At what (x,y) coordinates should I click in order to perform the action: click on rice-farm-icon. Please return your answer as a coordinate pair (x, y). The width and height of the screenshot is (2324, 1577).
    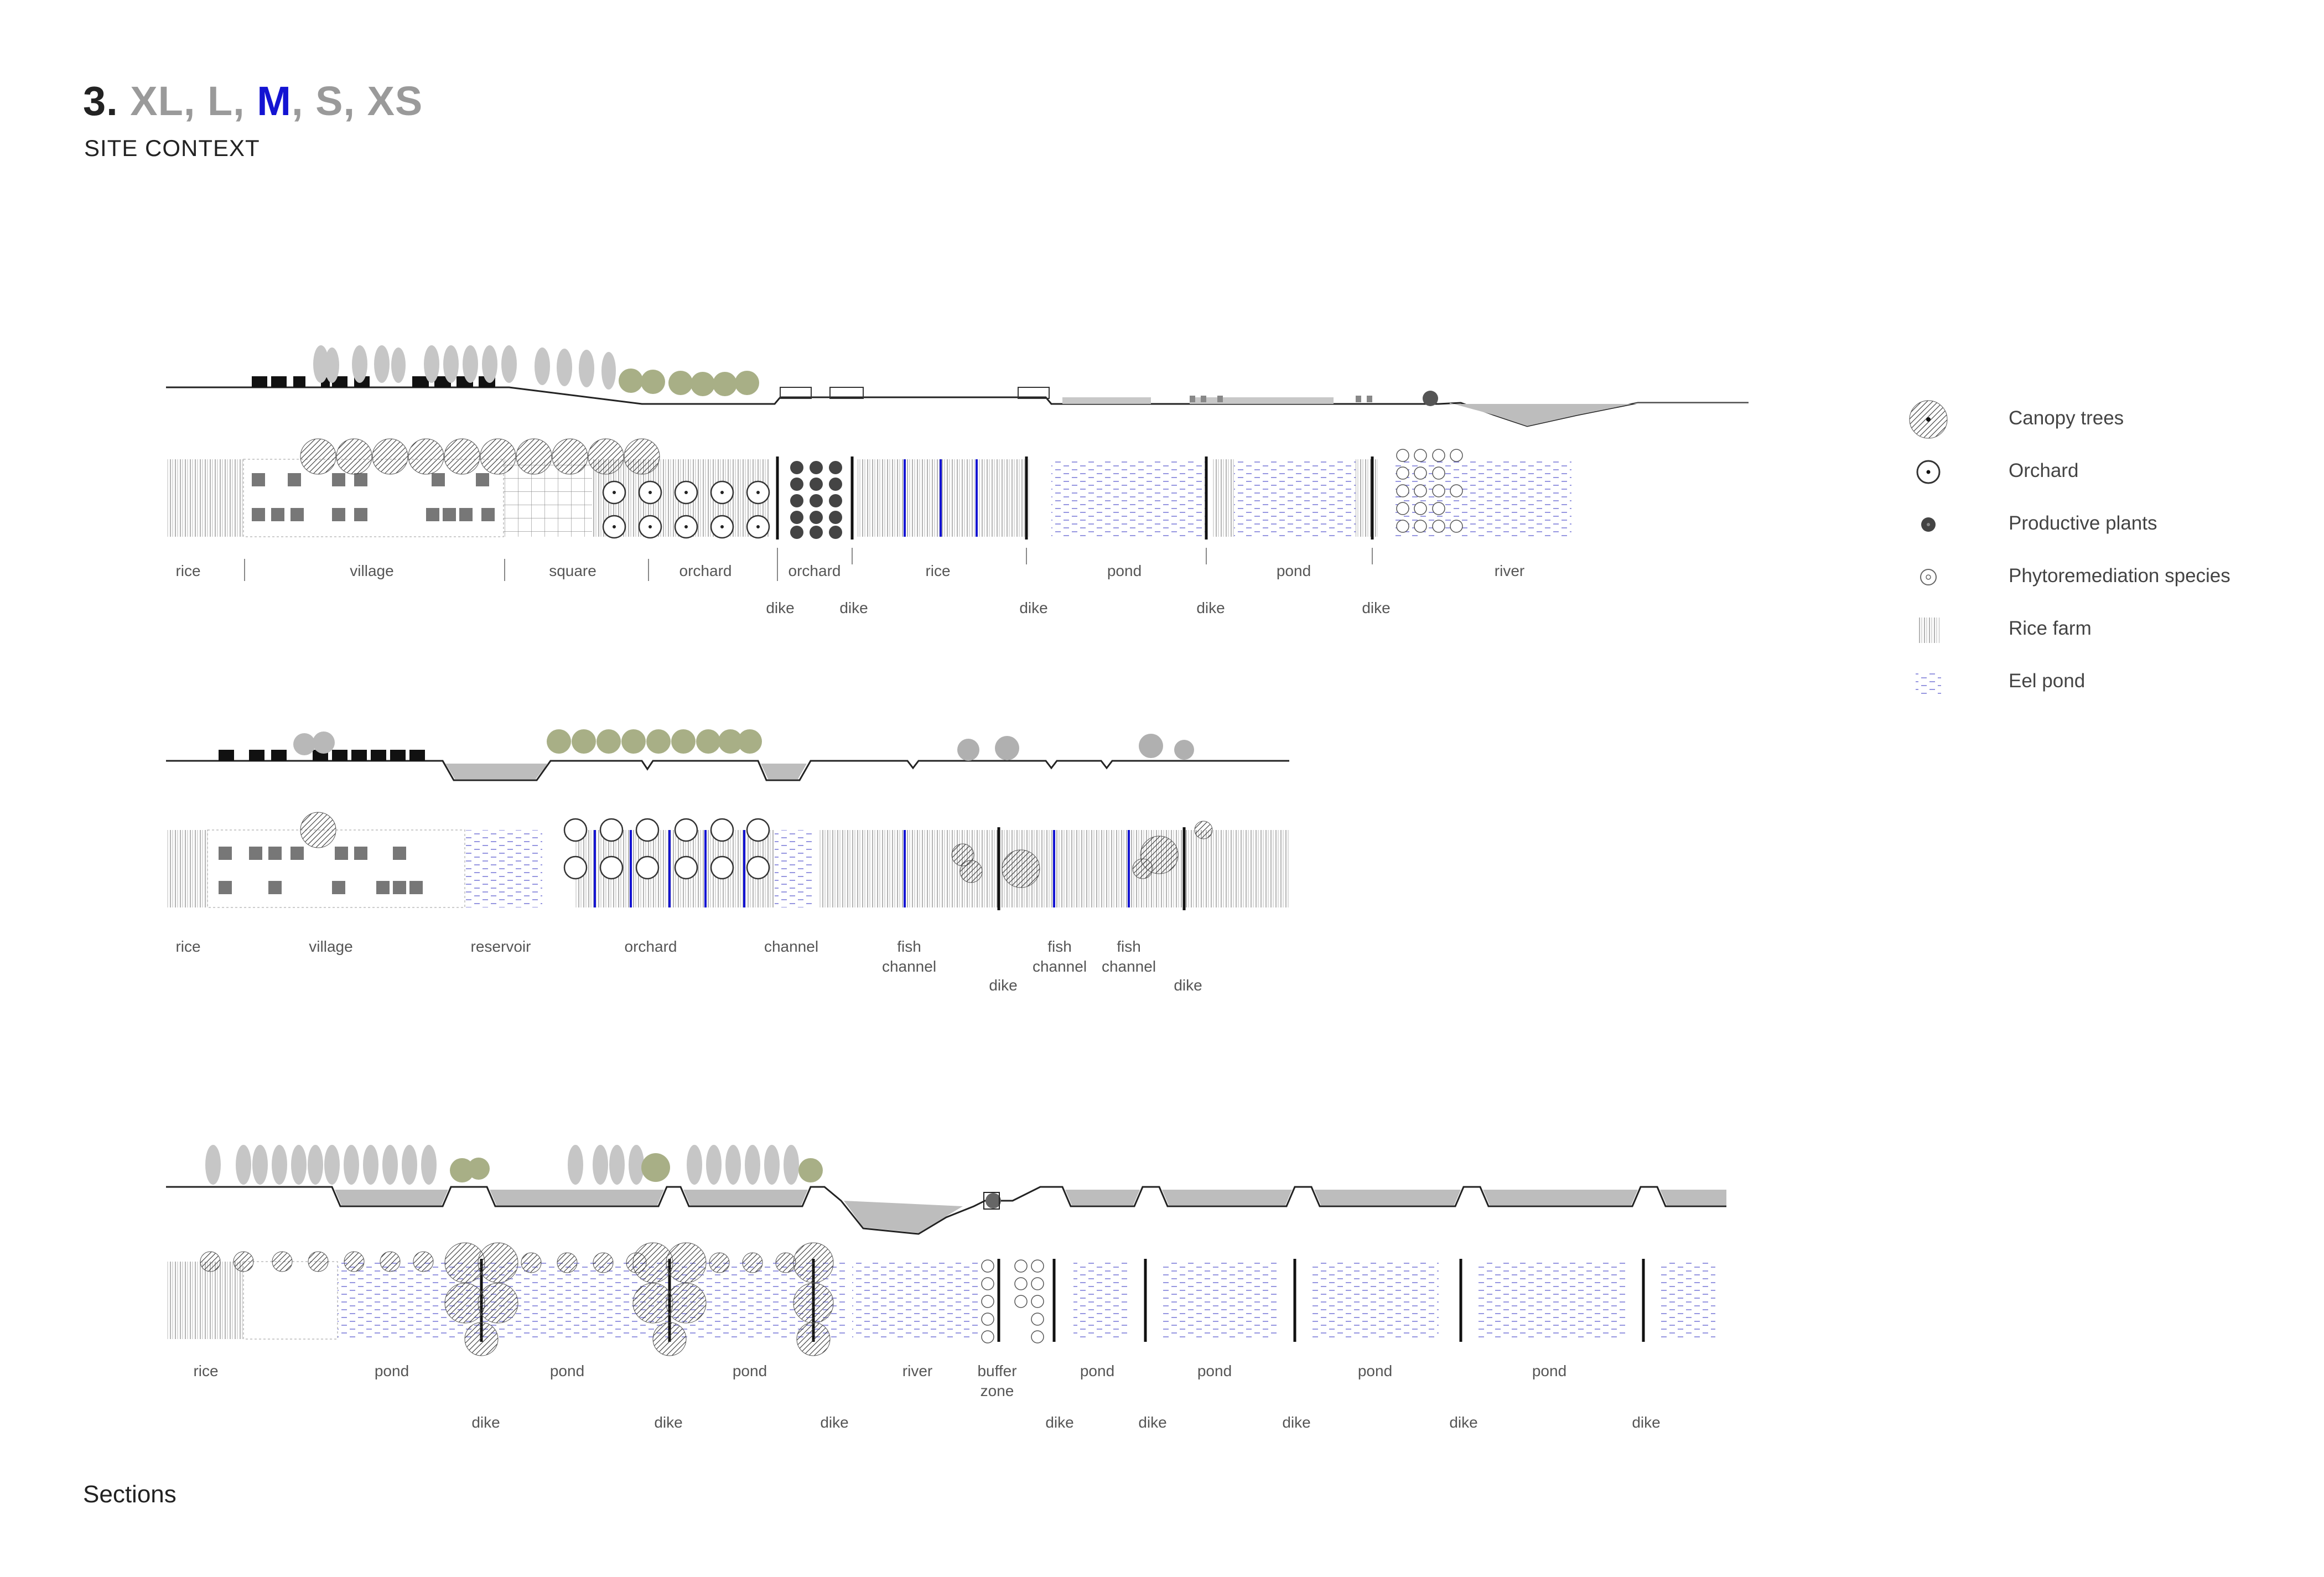
    Looking at the image, I should click on (1928, 630).